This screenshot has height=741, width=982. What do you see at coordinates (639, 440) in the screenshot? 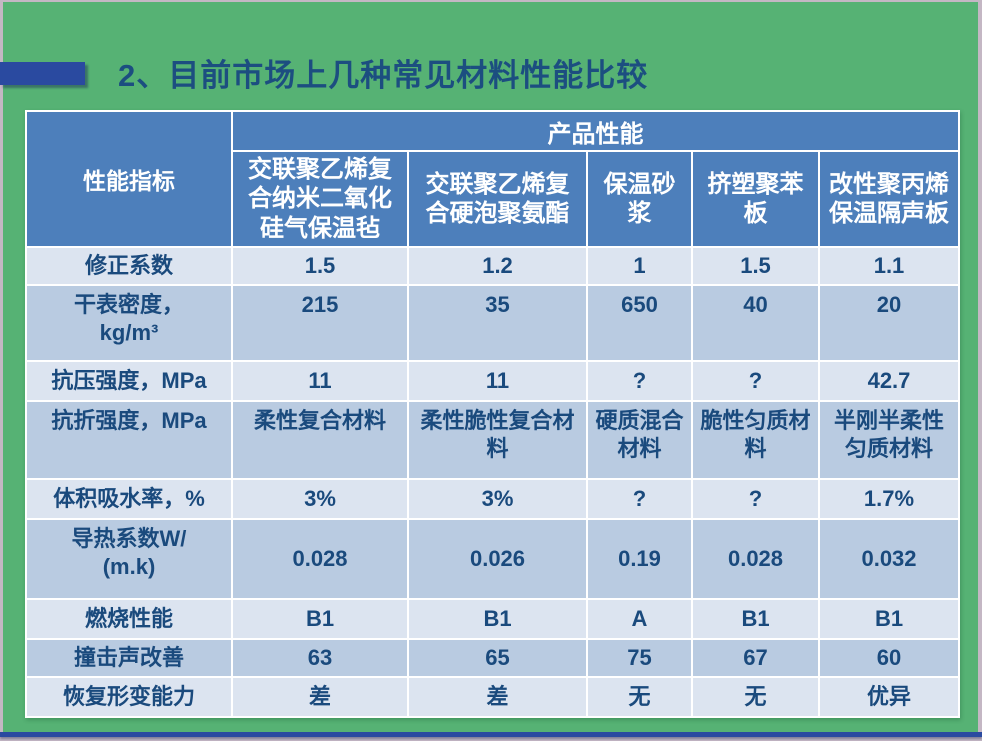
I see `cell-value: 硬质混合材料` at bounding box center [639, 440].